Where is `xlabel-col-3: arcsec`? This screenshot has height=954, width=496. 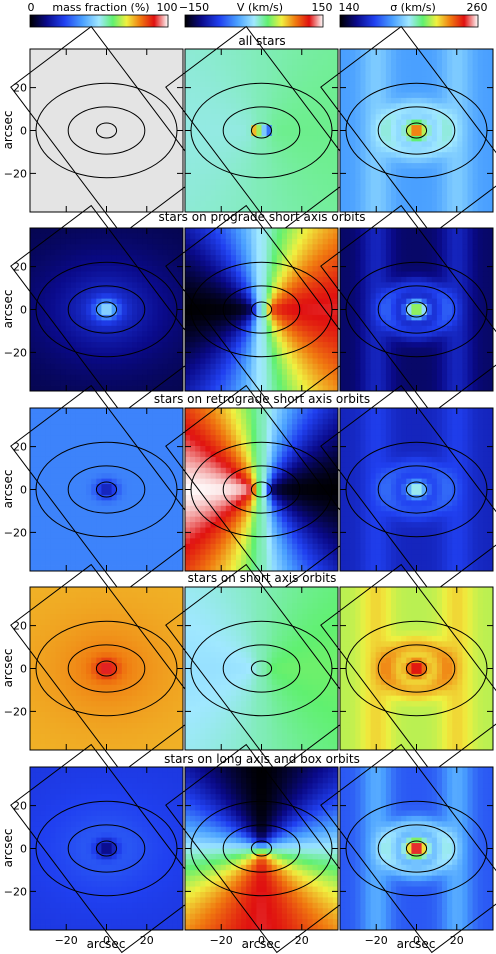 xlabel-col-3: arcsec is located at coordinates (416, 944).